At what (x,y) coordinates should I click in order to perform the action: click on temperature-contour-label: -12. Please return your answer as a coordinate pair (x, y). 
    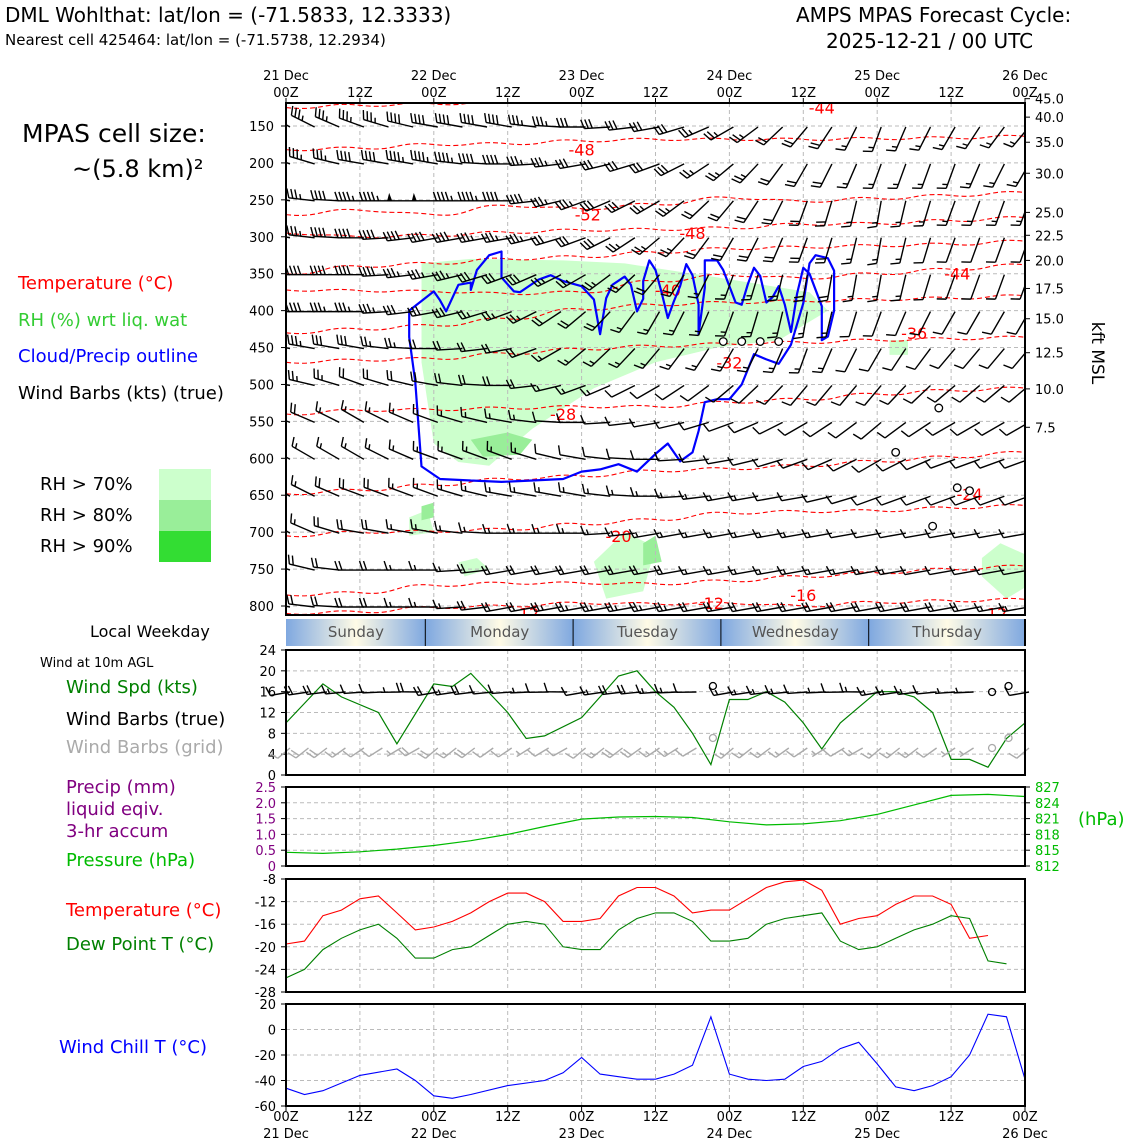
    Looking at the image, I should click on (994, 613).